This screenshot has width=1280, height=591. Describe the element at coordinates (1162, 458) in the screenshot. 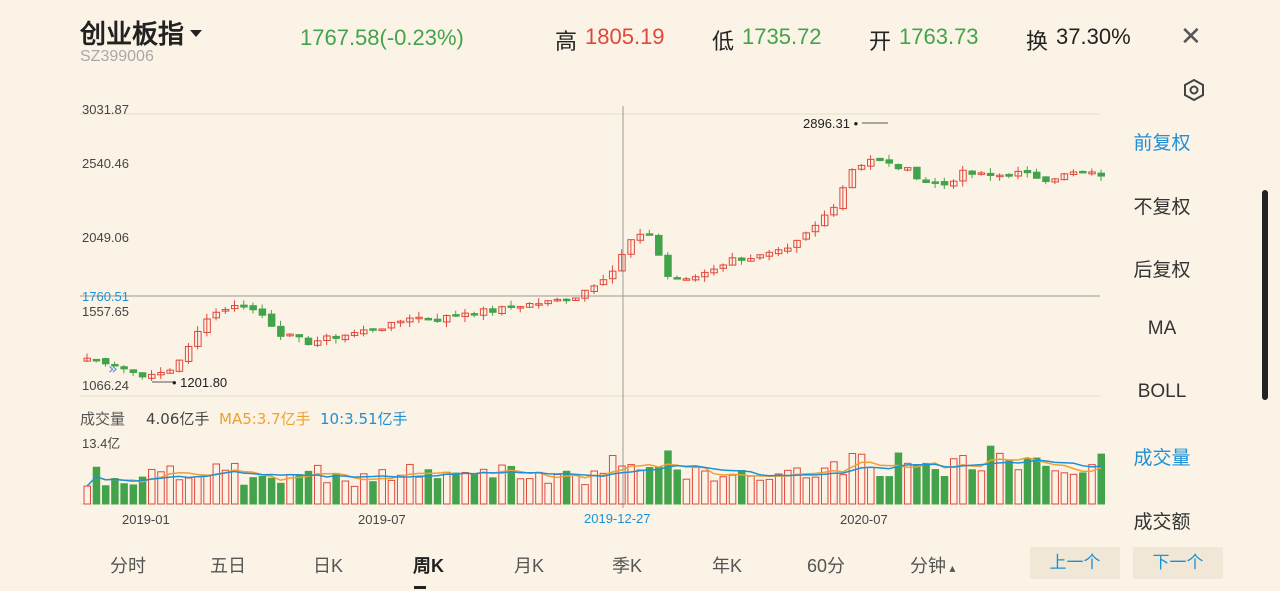

I see `volume-indicator-option: 成交量` at that location.